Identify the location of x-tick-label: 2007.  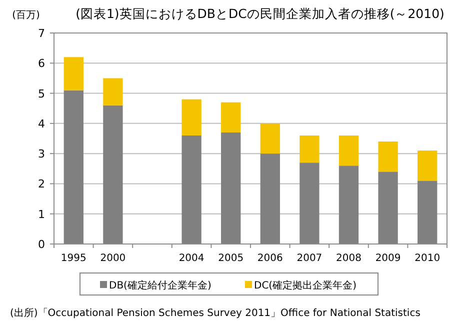
(309, 258).